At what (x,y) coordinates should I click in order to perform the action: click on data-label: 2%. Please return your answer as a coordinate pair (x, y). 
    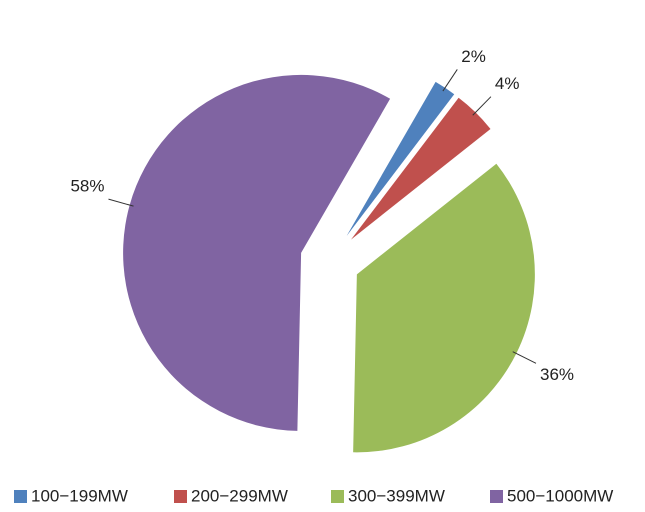
    Looking at the image, I should click on (473, 56).